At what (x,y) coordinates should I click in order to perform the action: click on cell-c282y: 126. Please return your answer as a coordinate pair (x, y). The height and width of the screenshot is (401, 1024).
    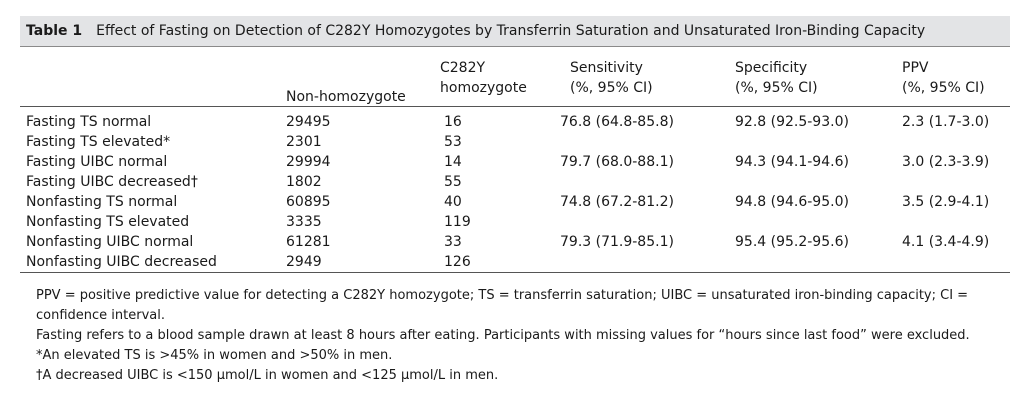
    Looking at the image, I should click on (457, 262).